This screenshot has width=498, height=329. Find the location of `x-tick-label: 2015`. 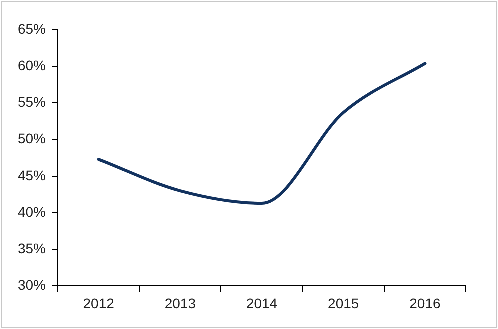

x-tick-label: 2015 is located at coordinates (344, 303).